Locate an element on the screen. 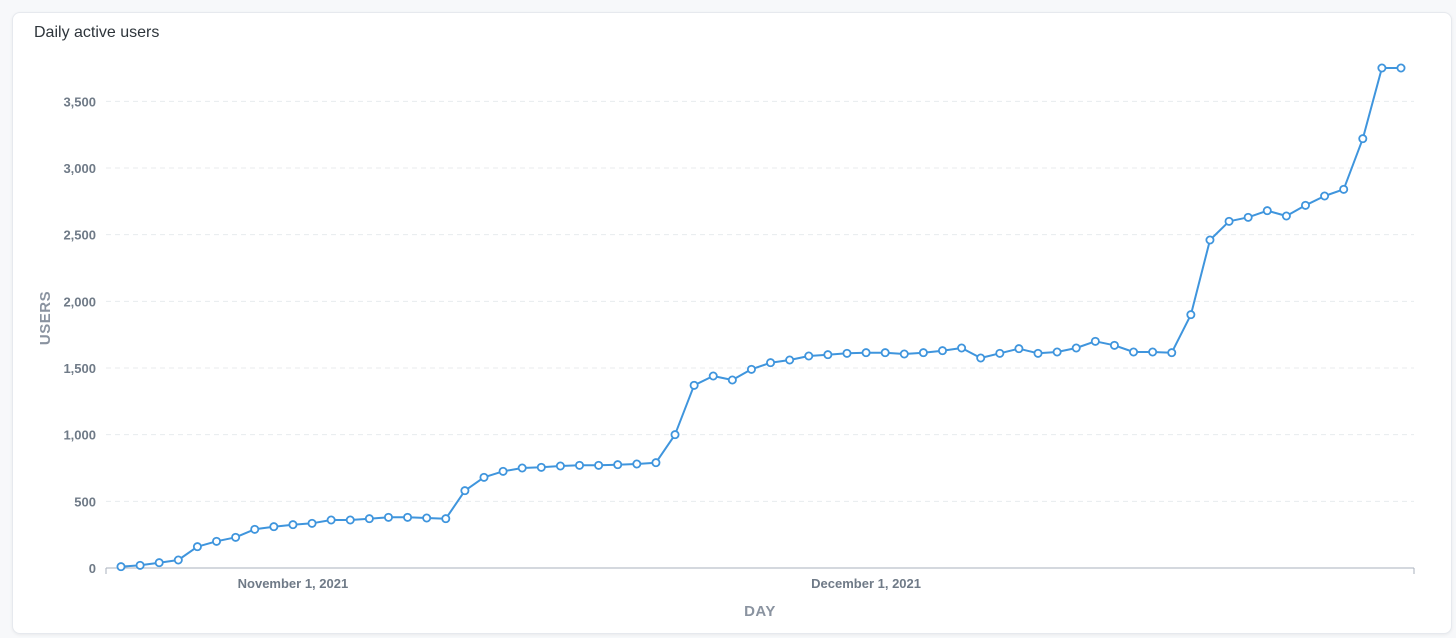 The image size is (1456, 638). y-tick-label: 1,500 is located at coordinates (79, 368).